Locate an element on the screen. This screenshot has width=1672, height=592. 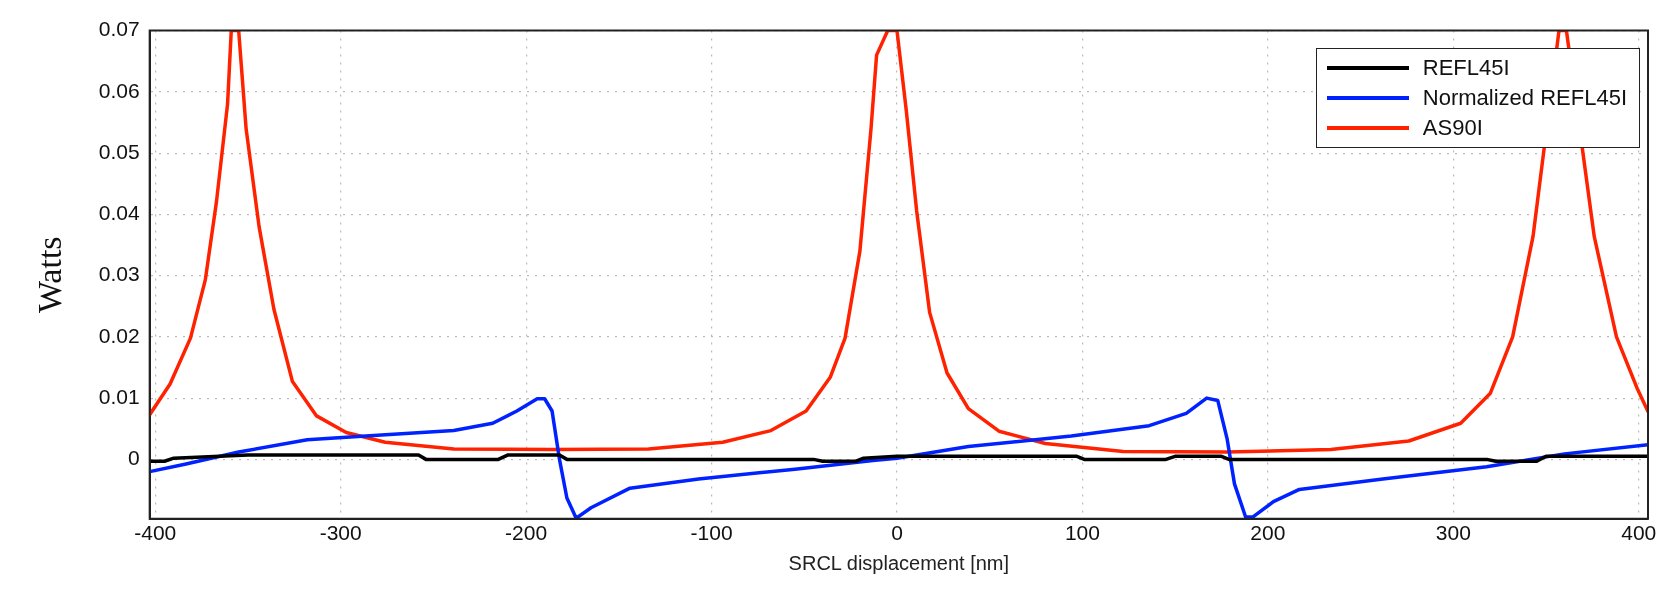
y-tick-label: 0 is located at coordinates (133, 458).